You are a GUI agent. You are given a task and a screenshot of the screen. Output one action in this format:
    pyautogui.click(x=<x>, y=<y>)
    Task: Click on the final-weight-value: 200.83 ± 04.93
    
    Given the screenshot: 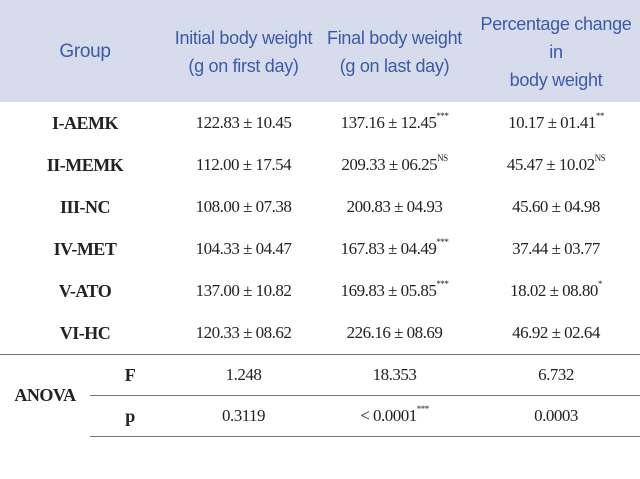 What is the action you would take?
    pyautogui.click(x=394, y=206)
    